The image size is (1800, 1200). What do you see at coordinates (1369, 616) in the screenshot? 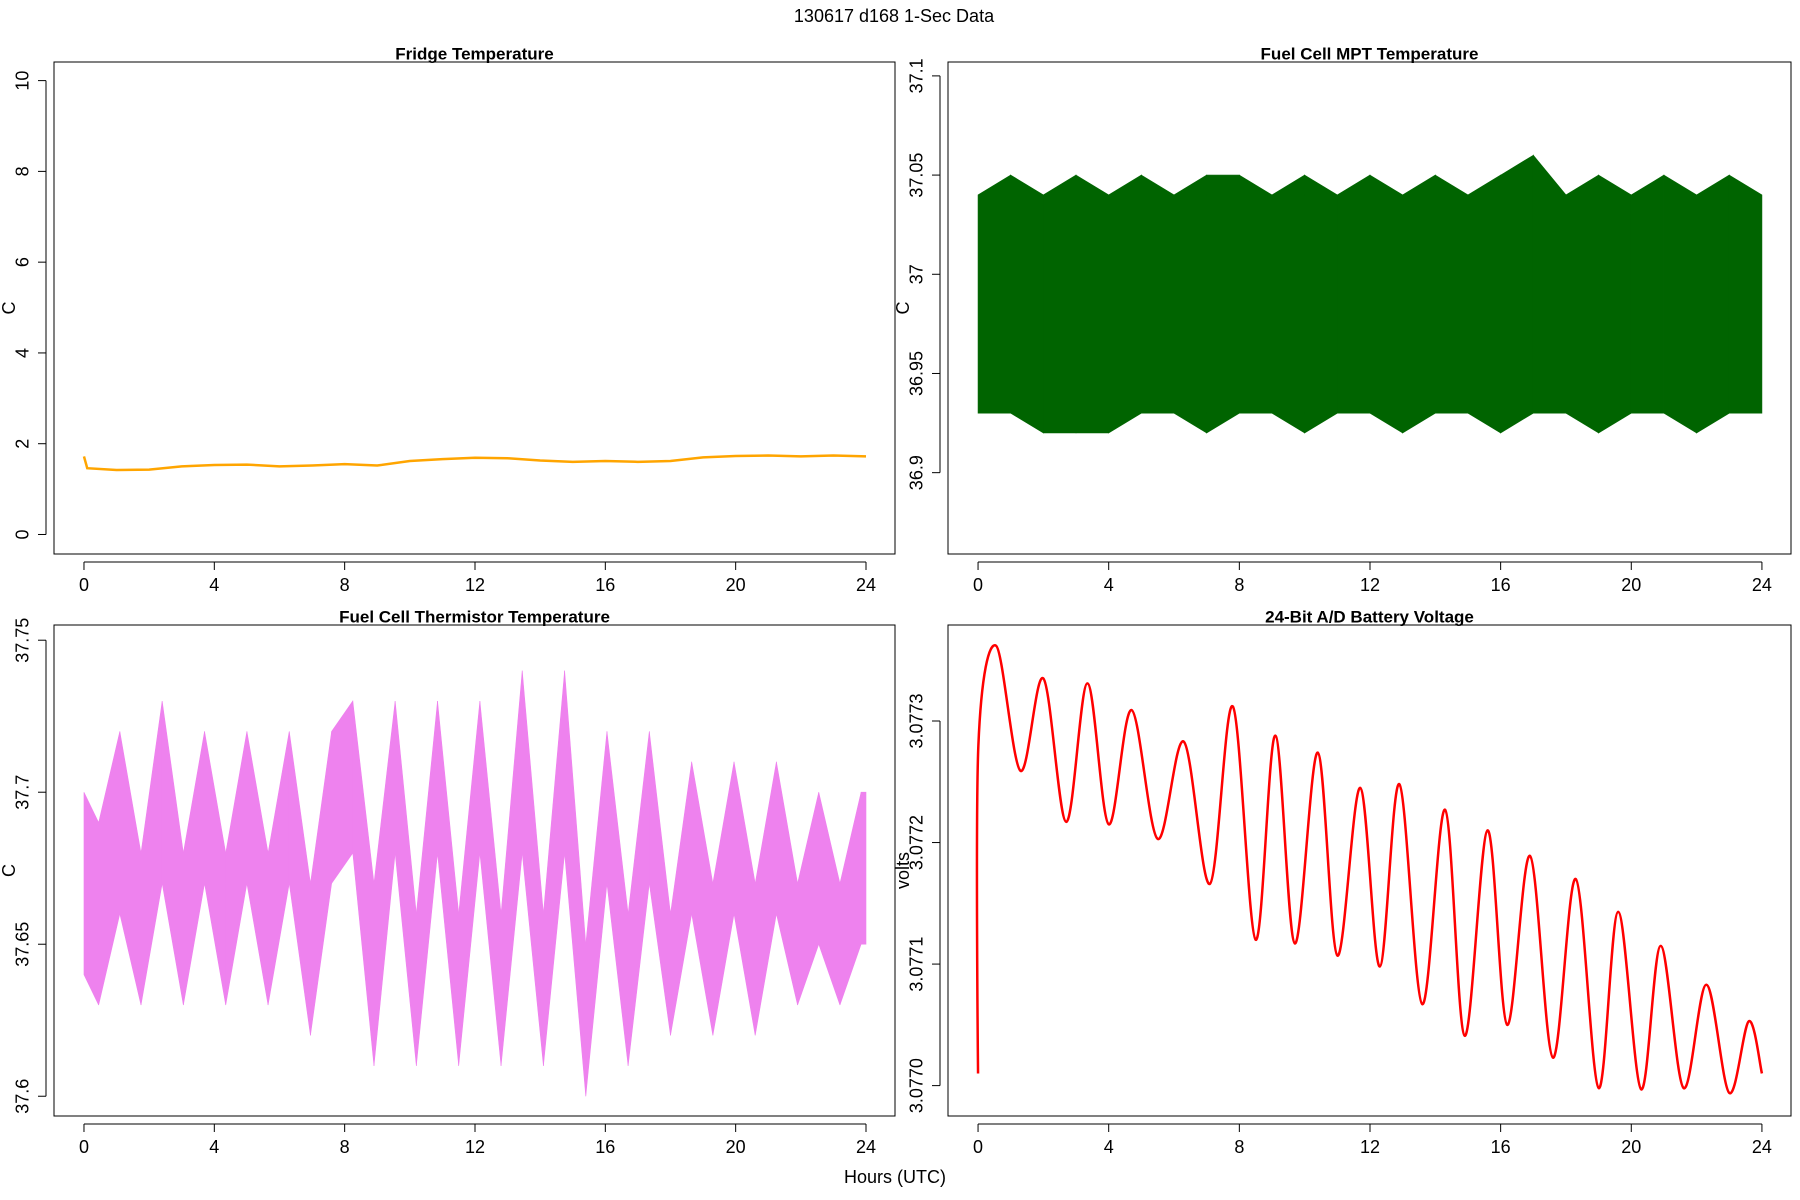
I see `panel-title: 24-Bit A/D Battery Voltage` at bounding box center [1369, 616].